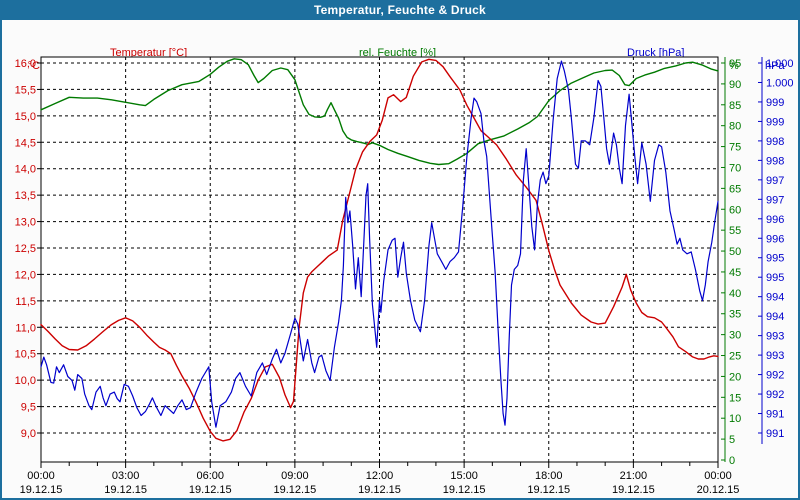  I want to click on pressure-axis-unit: hPa, so click(775, 66).